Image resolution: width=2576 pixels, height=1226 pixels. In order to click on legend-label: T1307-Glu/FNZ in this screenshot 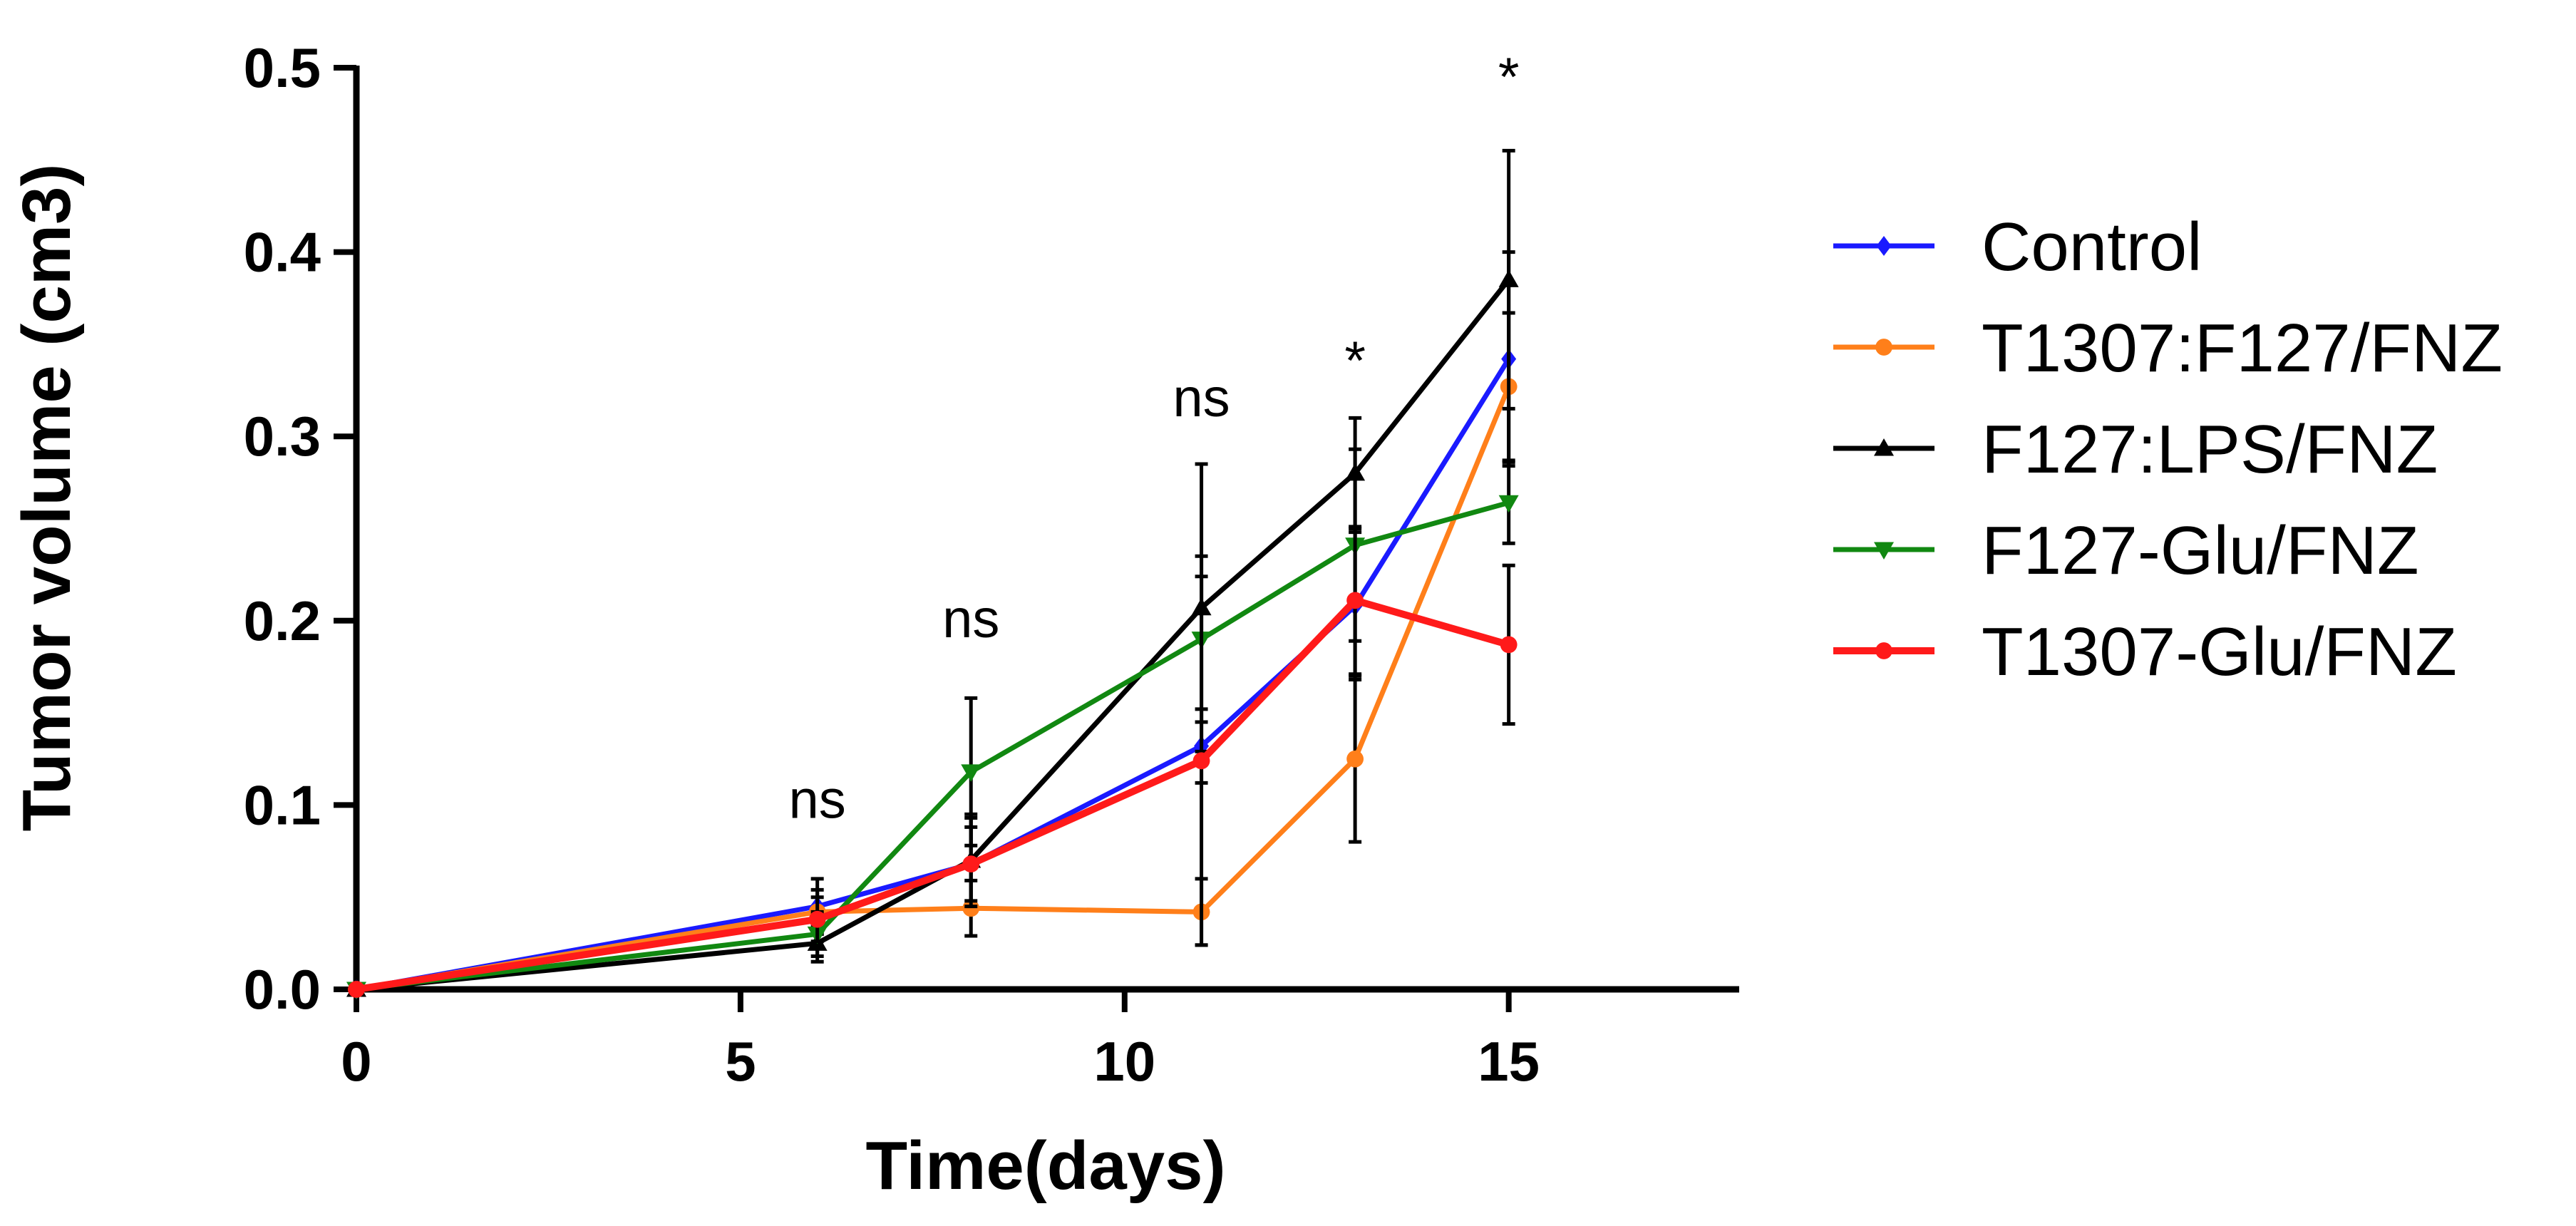, I will do `click(2219, 652)`.